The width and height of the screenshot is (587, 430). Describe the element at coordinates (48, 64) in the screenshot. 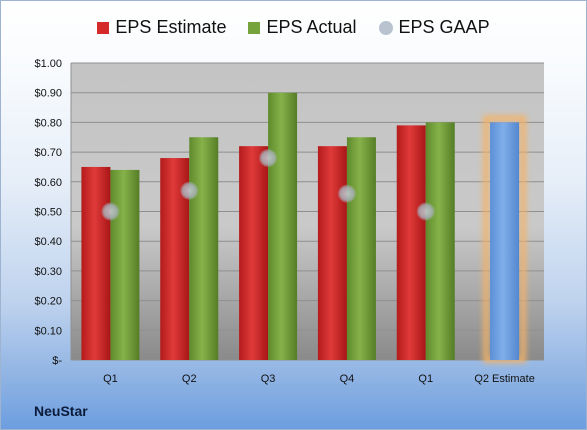

I see `y-tick-label: $1.00` at that location.